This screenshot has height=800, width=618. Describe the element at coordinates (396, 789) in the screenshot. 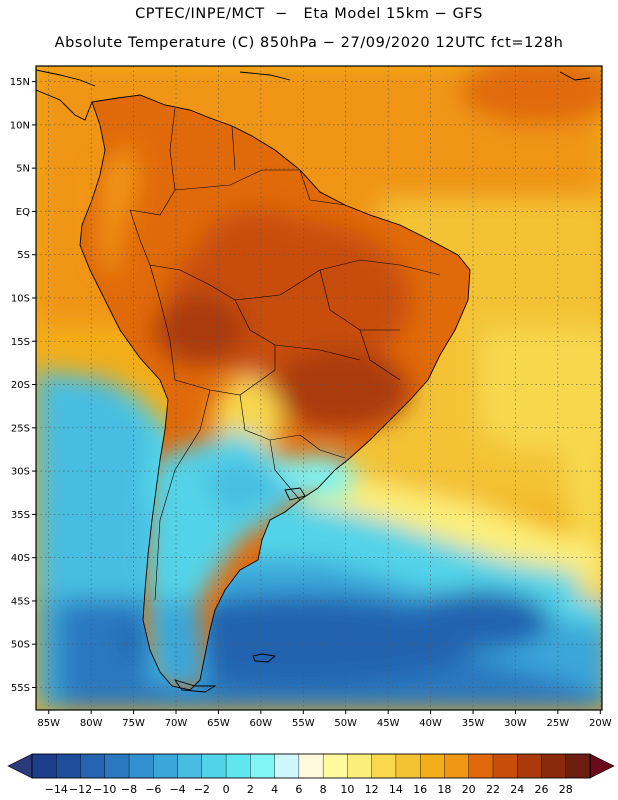

I see `colorbar-label: 14` at that location.